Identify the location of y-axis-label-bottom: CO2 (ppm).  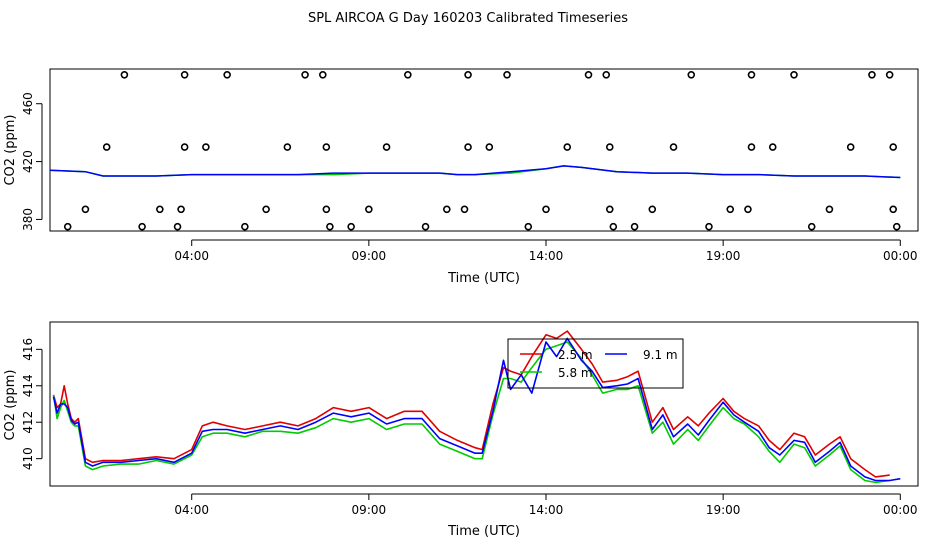
(10, 404).